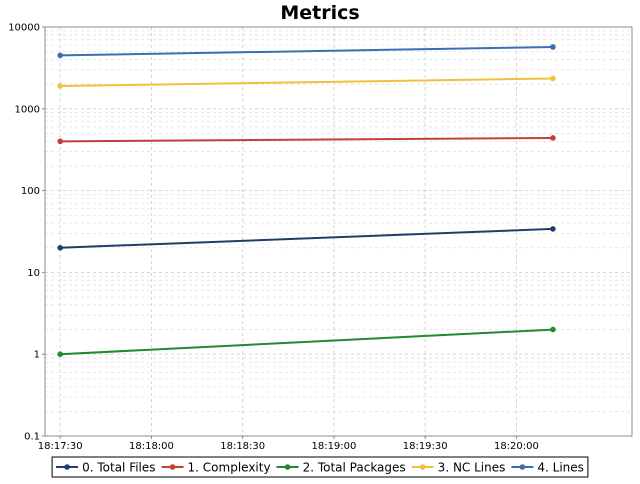 This screenshot has height=484, width=640. I want to click on x-tick-label: 18:17:30, so click(60, 446).